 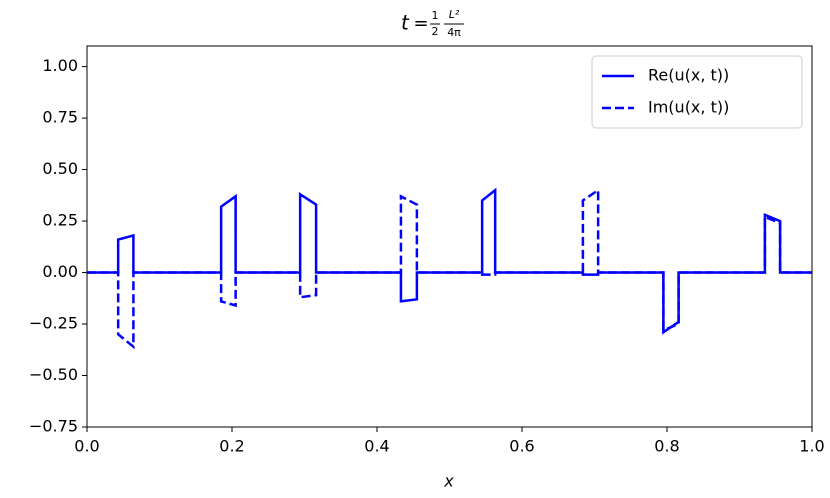 What do you see at coordinates (688, 75) in the screenshot?
I see `legend-label: Re(u(x, t))` at bounding box center [688, 75].